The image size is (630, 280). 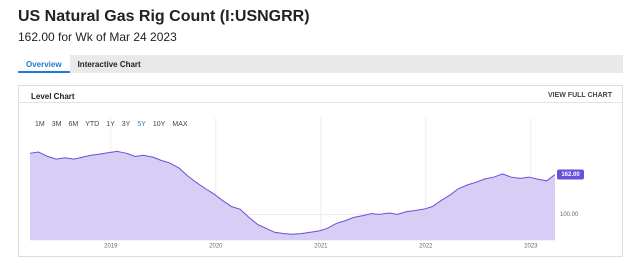 What do you see at coordinates (426, 247) in the screenshot?
I see `x-tick-label: 2022` at bounding box center [426, 247].